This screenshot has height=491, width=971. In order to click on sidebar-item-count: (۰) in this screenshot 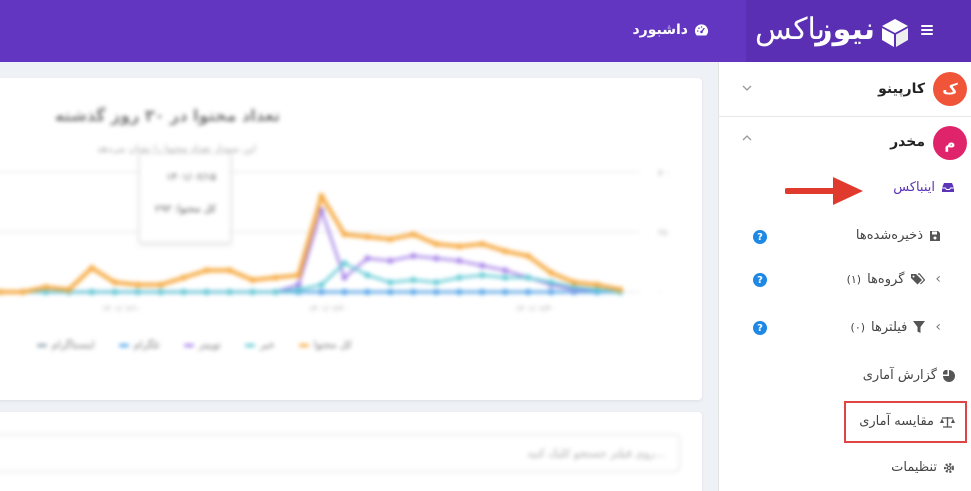, I will do `click(858, 327)`.